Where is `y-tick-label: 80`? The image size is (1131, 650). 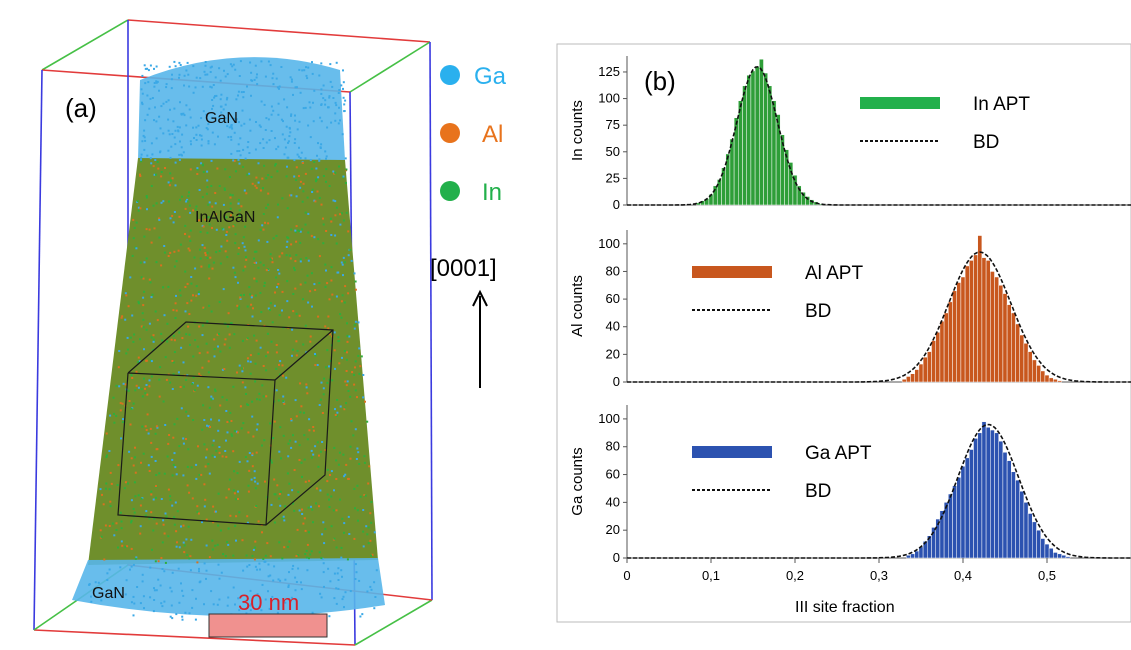 y-tick-label: 80 is located at coordinates (613, 270).